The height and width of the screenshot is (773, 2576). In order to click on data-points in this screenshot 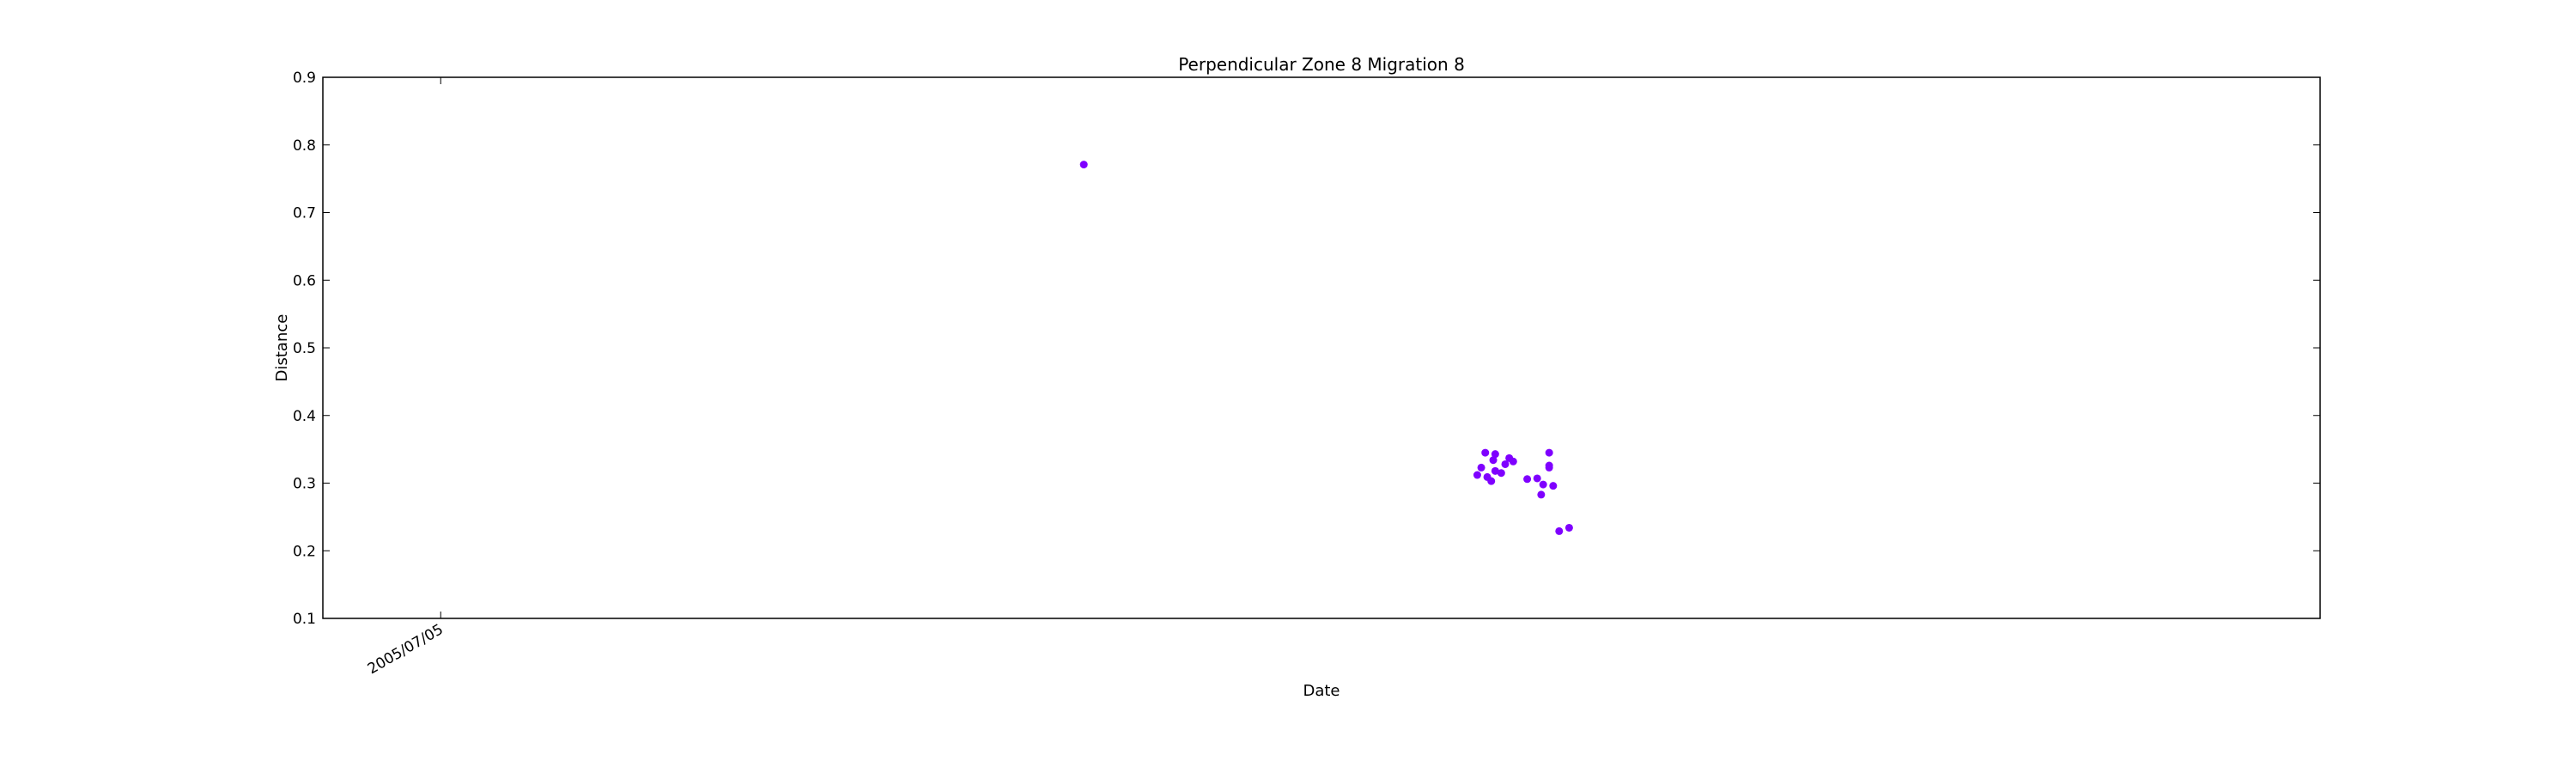, I will do `click(1326, 348)`.